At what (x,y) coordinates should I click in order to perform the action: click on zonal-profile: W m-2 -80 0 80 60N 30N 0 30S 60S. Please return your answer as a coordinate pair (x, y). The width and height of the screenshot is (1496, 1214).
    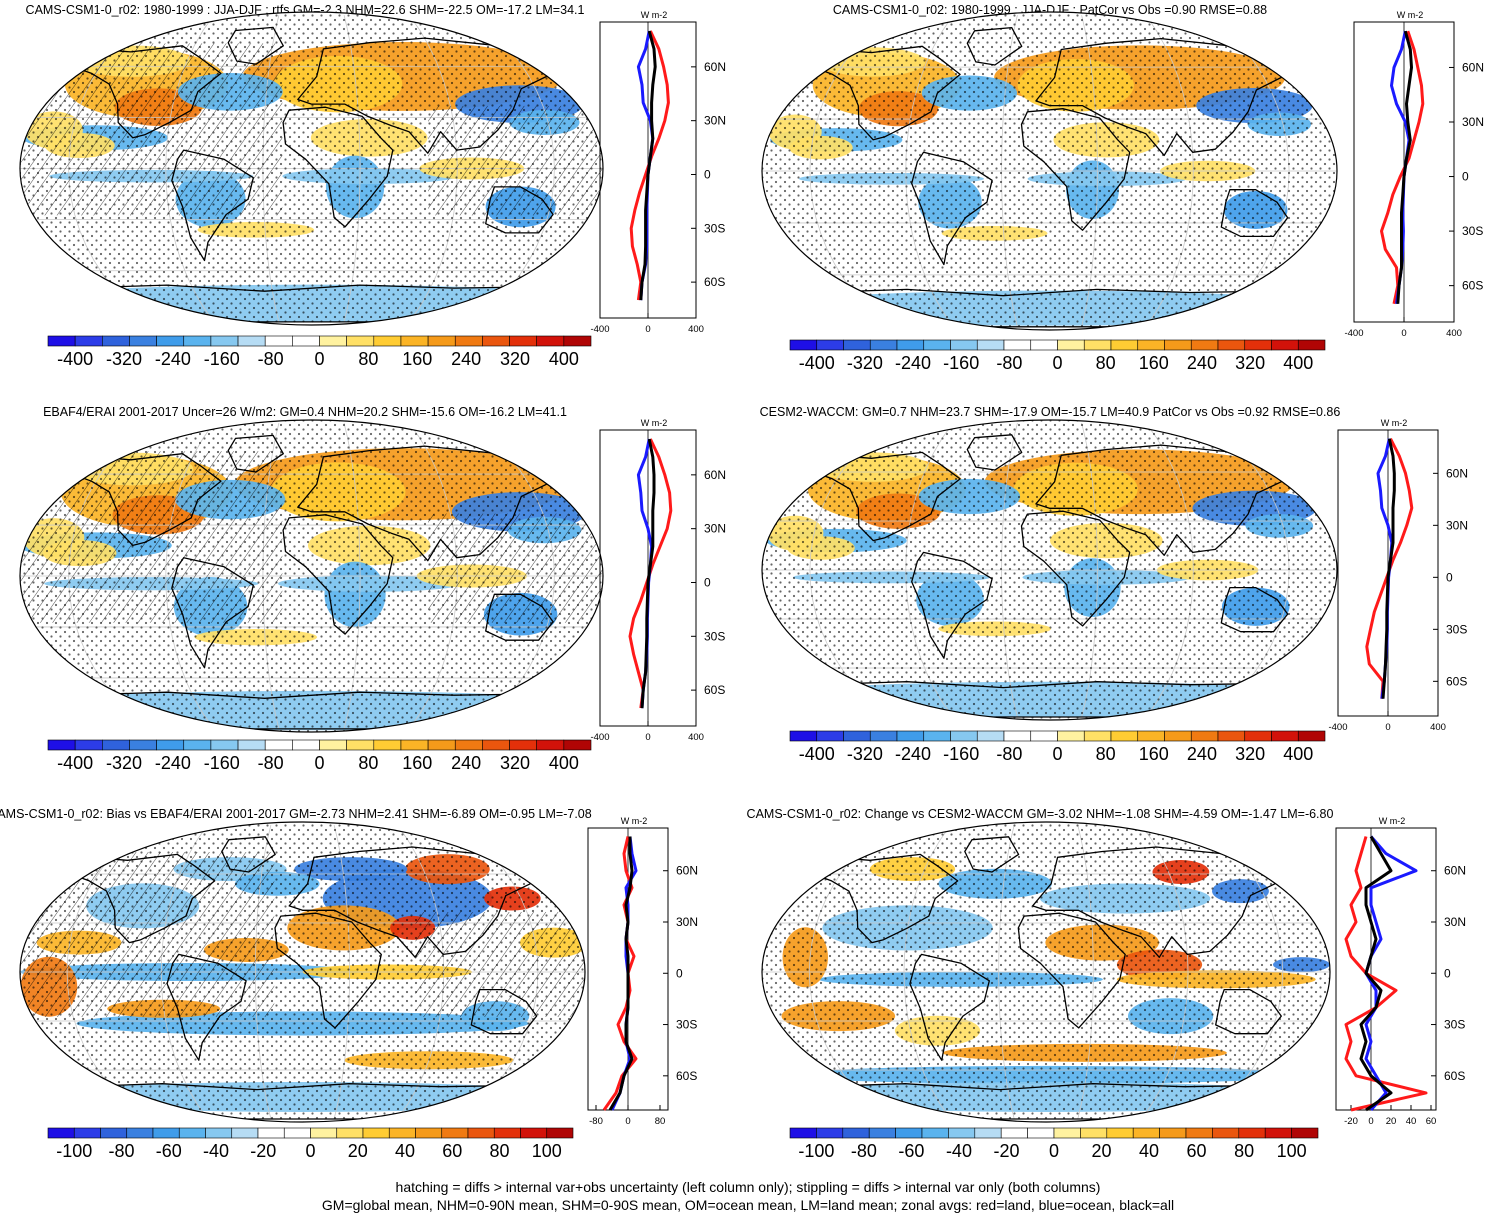
    Looking at the image, I should click on (642, 971).